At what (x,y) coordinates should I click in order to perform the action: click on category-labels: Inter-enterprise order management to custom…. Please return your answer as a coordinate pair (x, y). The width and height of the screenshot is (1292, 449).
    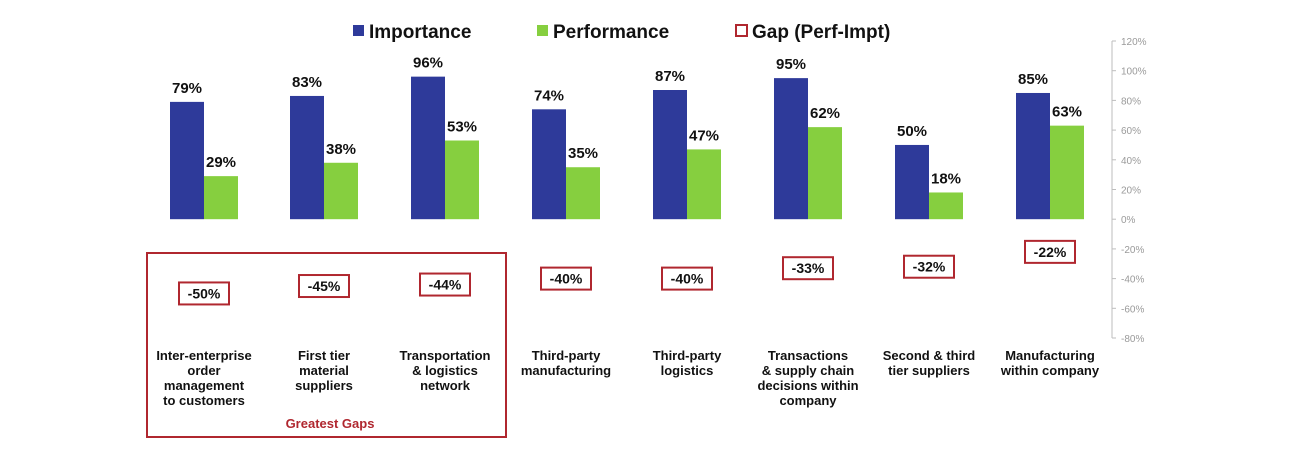
    Looking at the image, I should click on (628, 378).